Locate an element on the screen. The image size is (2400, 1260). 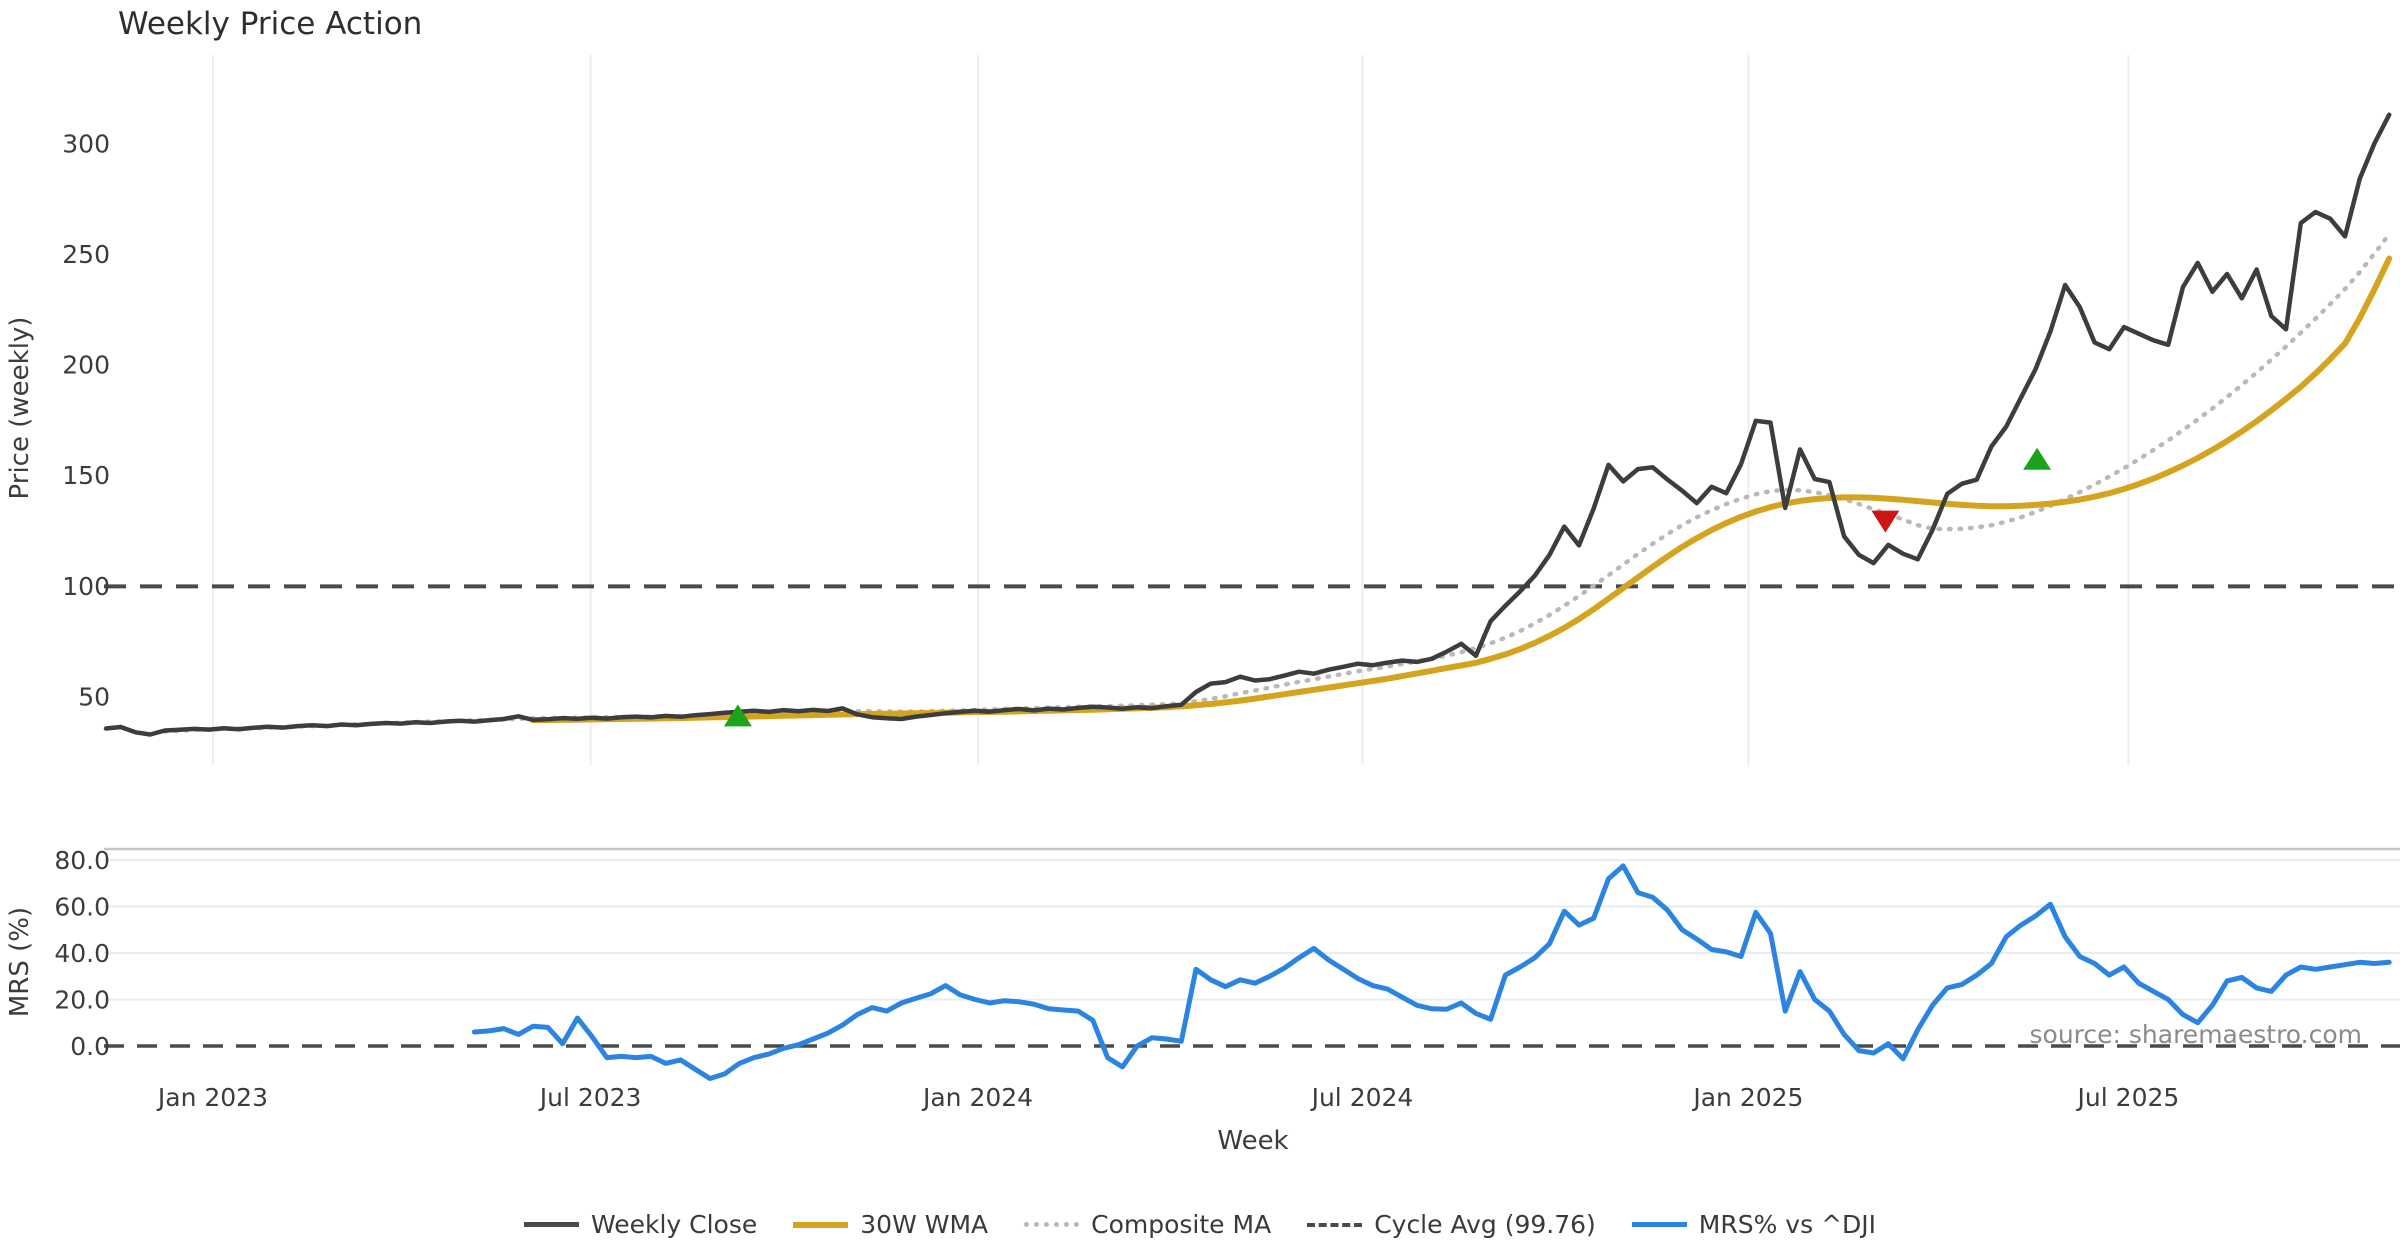
price-ytick-label: 100 is located at coordinates (86, 586).